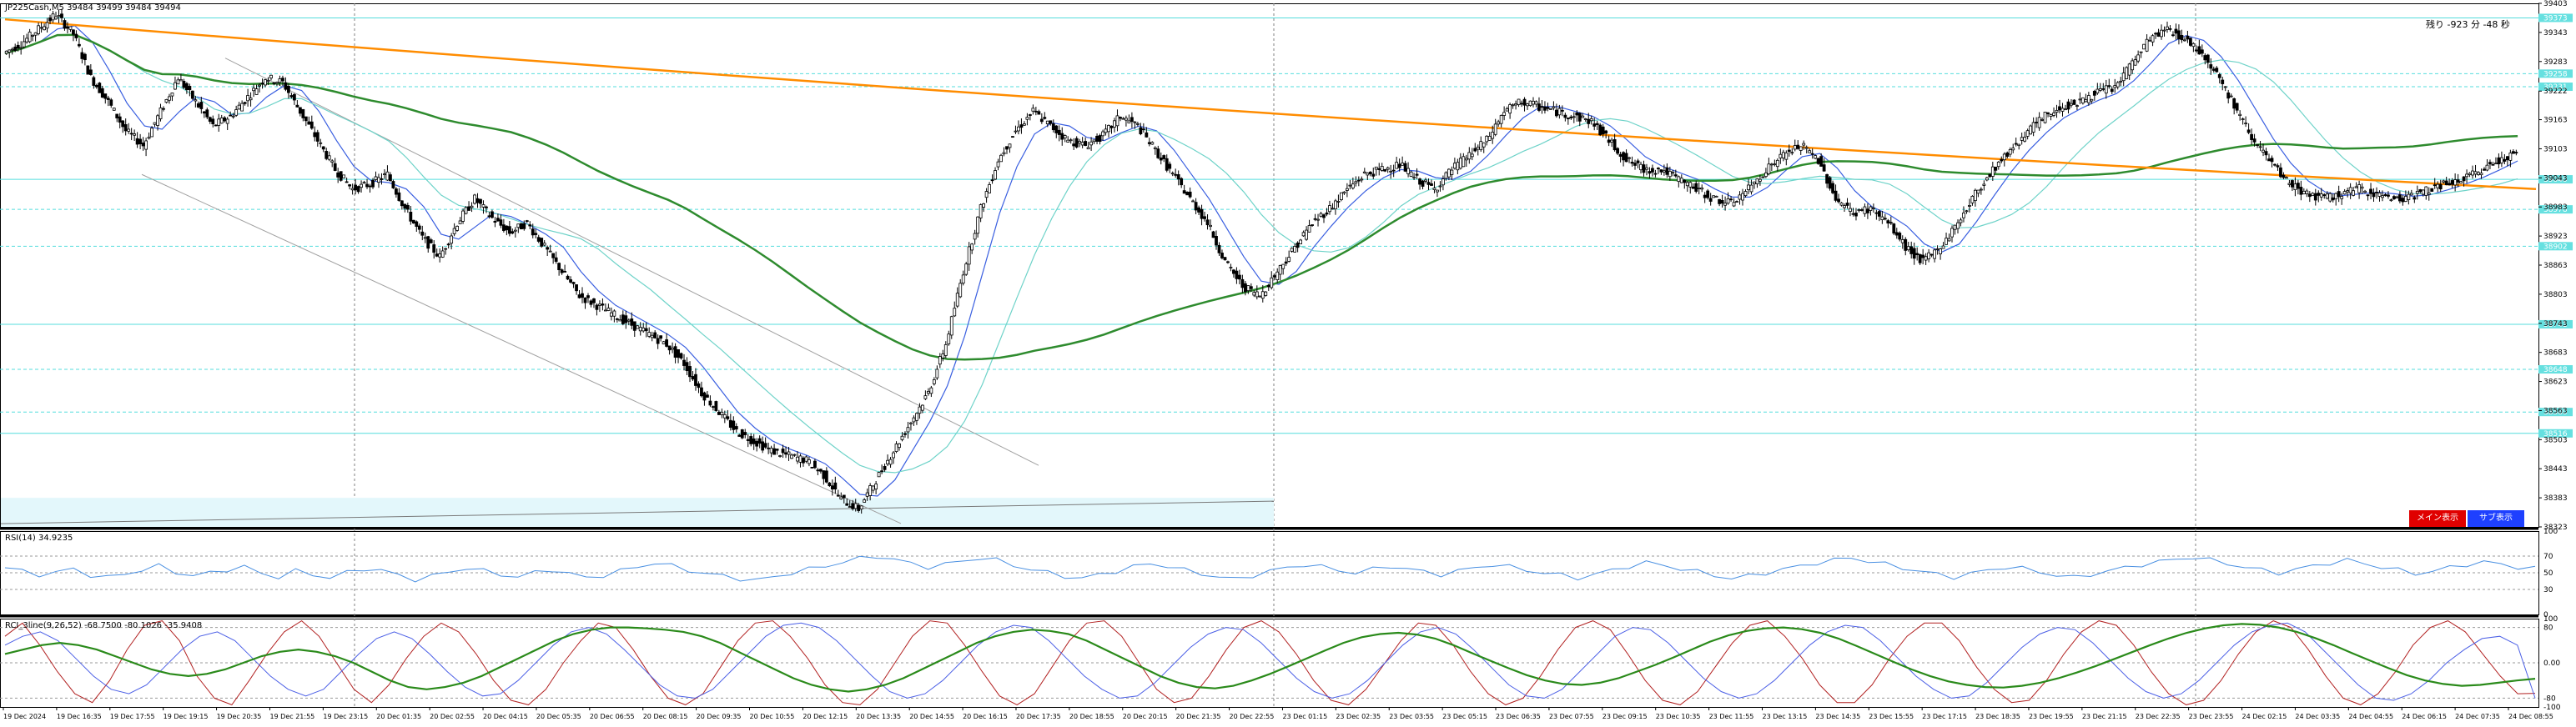 The height and width of the screenshot is (727, 2576). What do you see at coordinates (2370, 716) in the screenshot?
I see `time-tick-label: 24 Dec 04:55` at bounding box center [2370, 716].